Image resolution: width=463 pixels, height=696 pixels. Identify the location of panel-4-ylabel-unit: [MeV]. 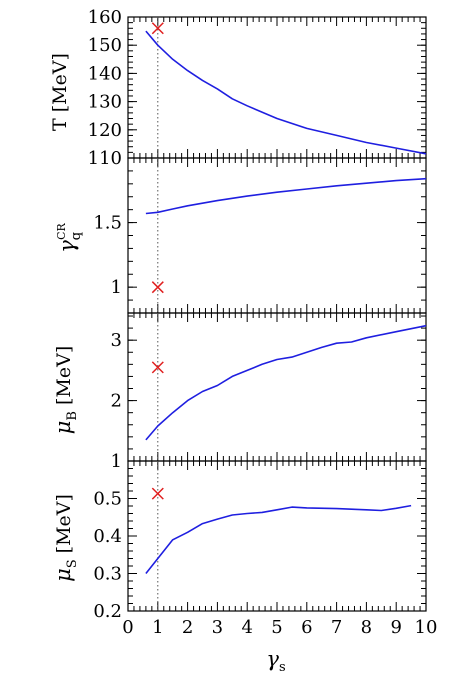
(64, 523).